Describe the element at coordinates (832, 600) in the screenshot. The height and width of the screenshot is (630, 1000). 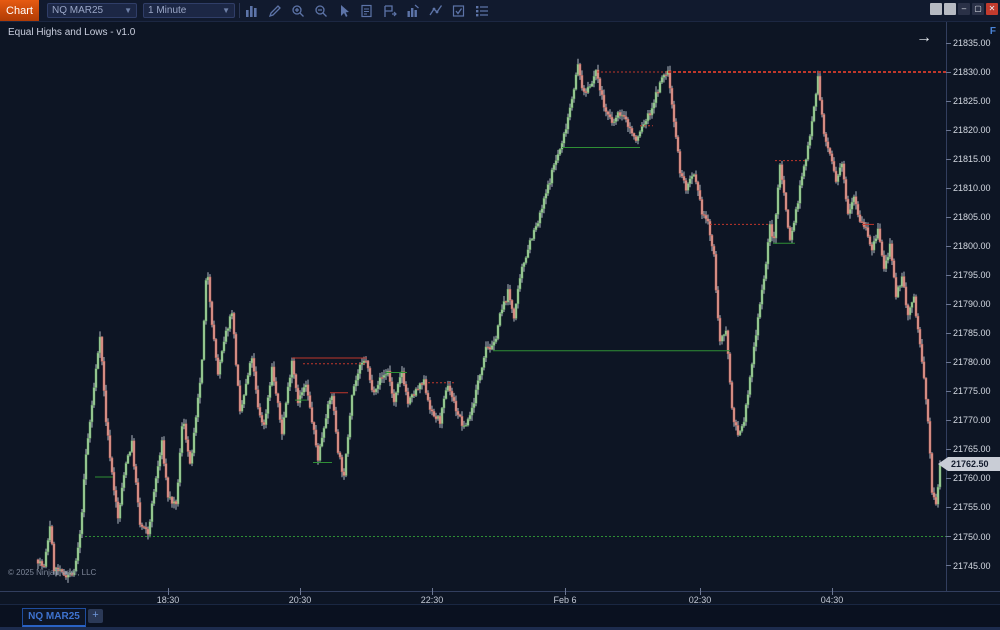
I see `time-axis-label: 04:30` at that location.